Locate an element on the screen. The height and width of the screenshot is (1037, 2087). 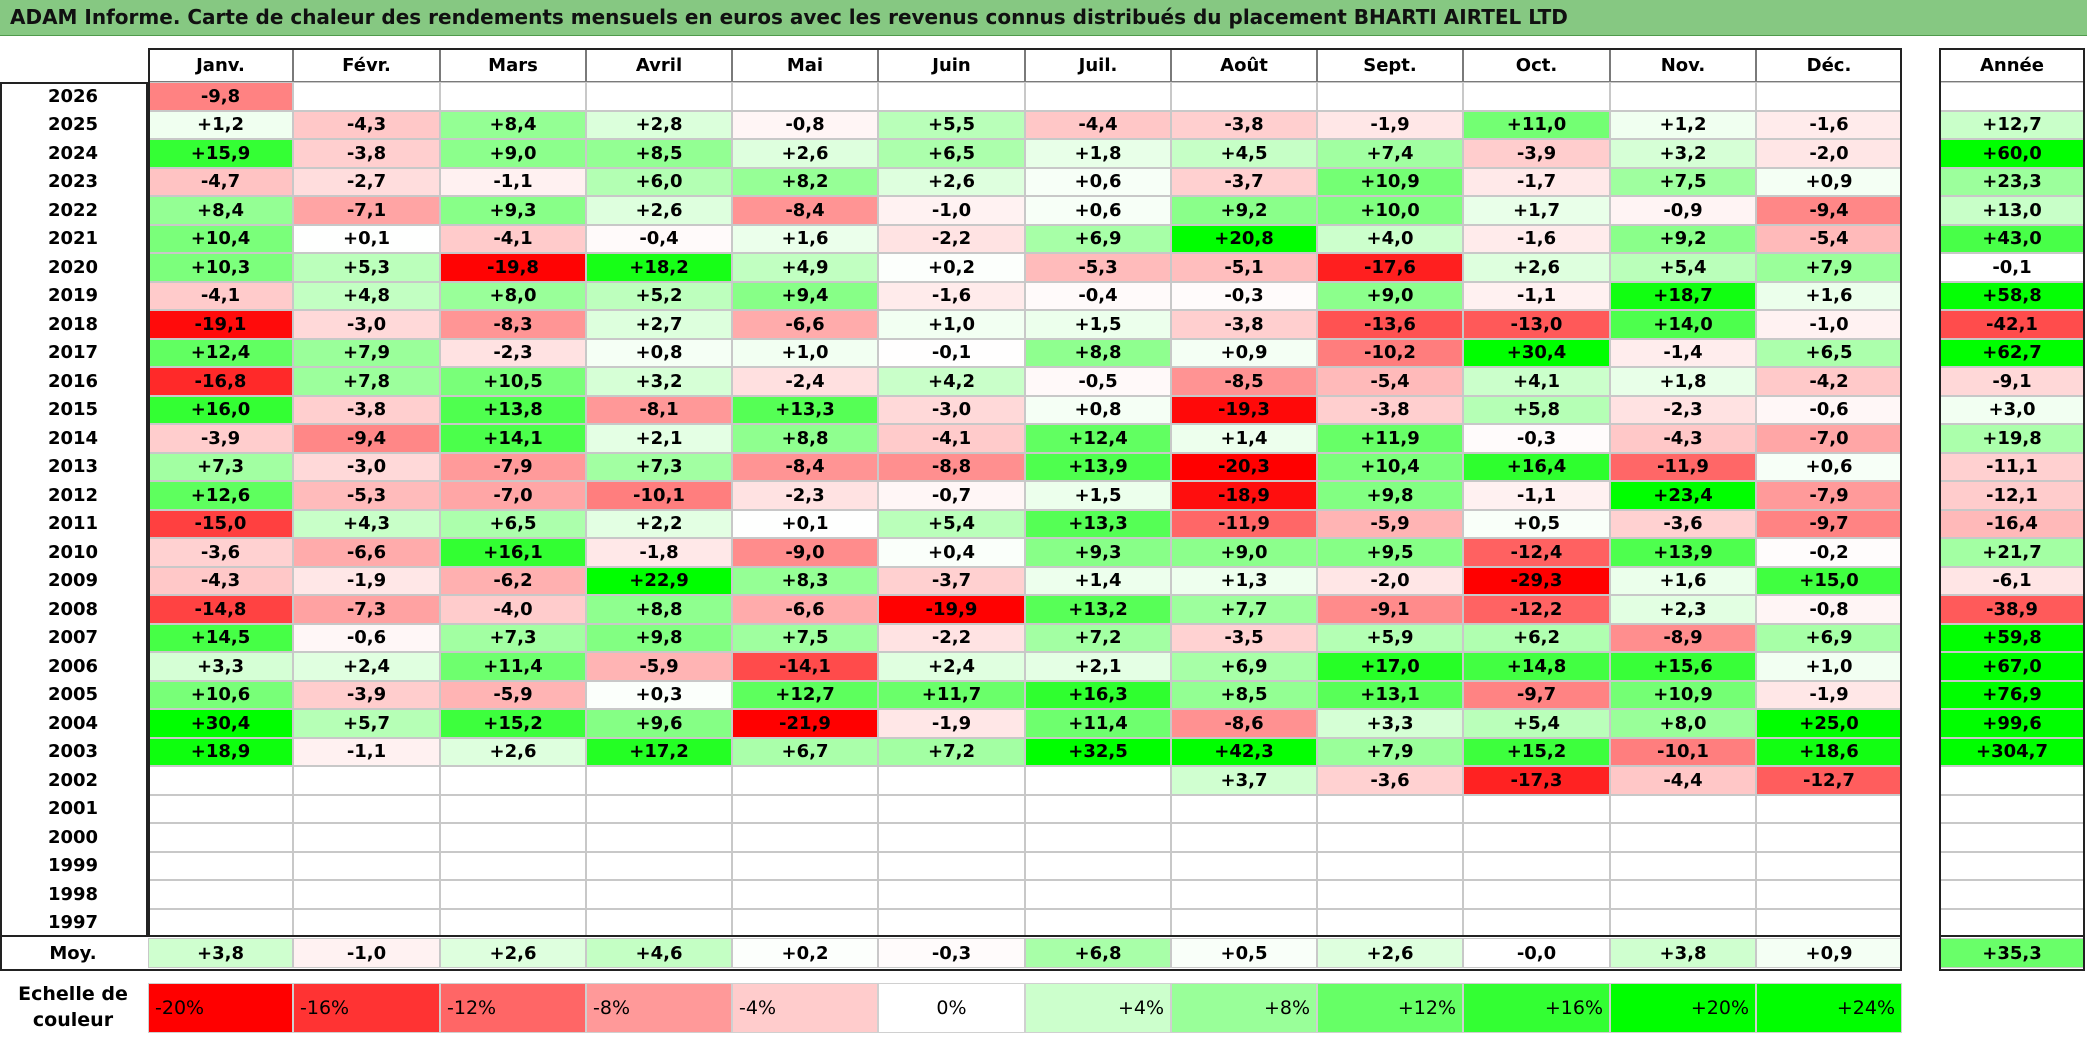
year-label: 2020 is located at coordinates (73, 267).